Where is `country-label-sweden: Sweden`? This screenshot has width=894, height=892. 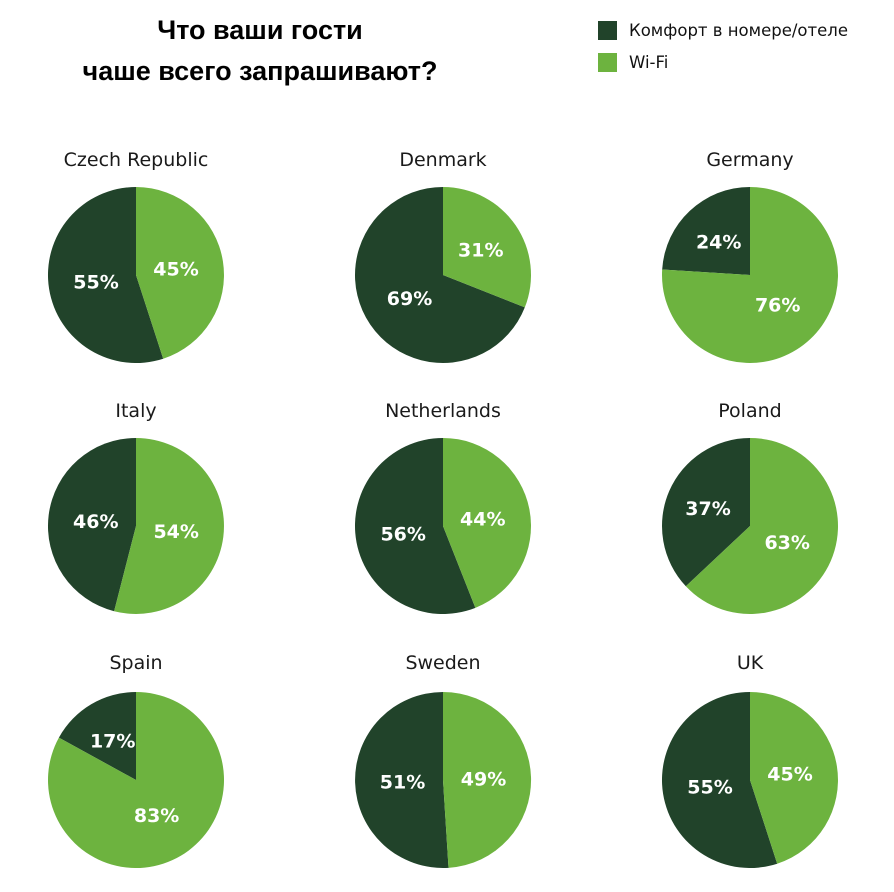
country-label-sweden: Sweden is located at coordinates (442, 663).